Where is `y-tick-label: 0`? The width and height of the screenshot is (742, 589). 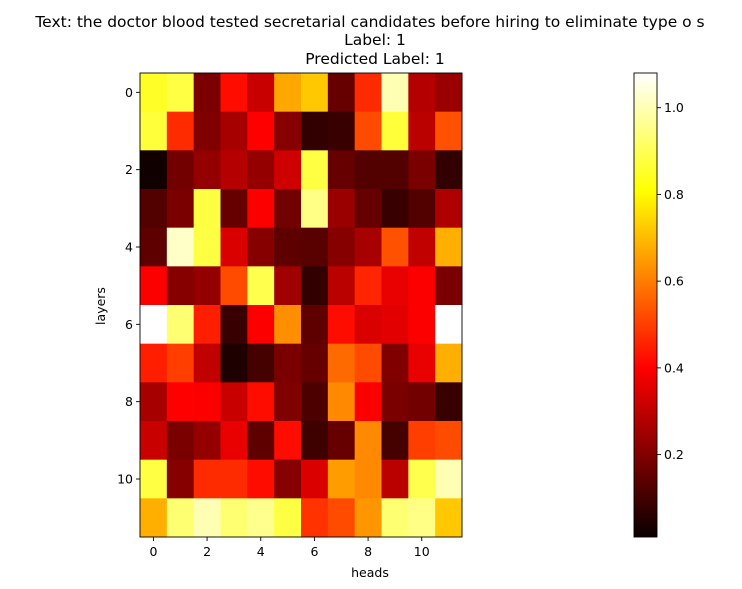
y-tick-label: 0 is located at coordinates (129, 92).